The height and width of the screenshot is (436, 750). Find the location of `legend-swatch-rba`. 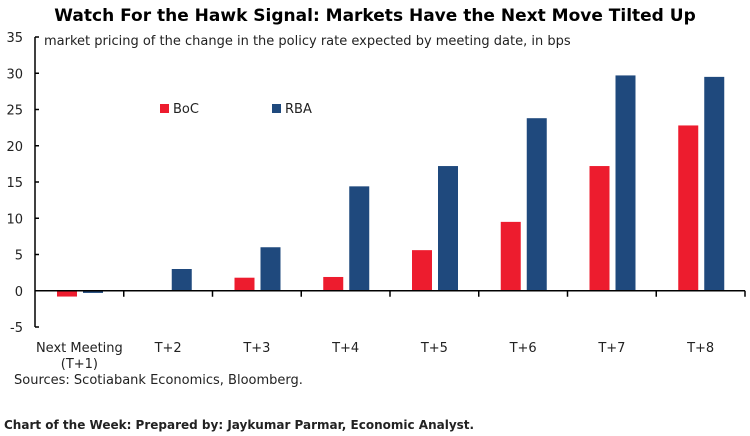

legend-swatch-rba is located at coordinates (276, 108).